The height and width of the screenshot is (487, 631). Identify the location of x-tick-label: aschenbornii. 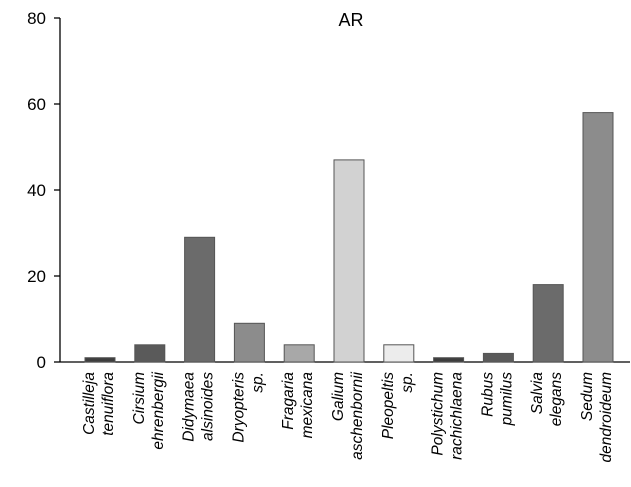
(357, 415).